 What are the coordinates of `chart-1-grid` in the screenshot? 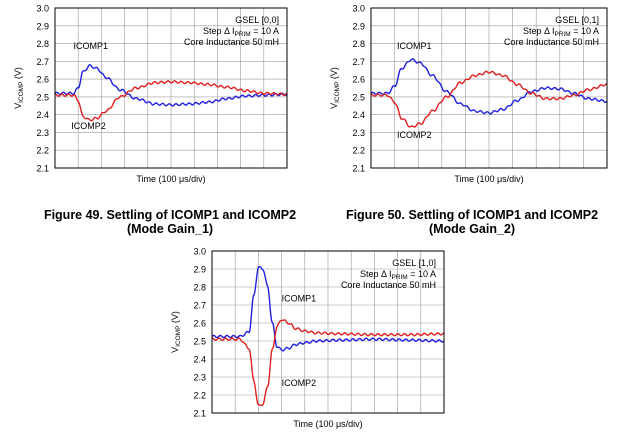 It's located at (171, 88).